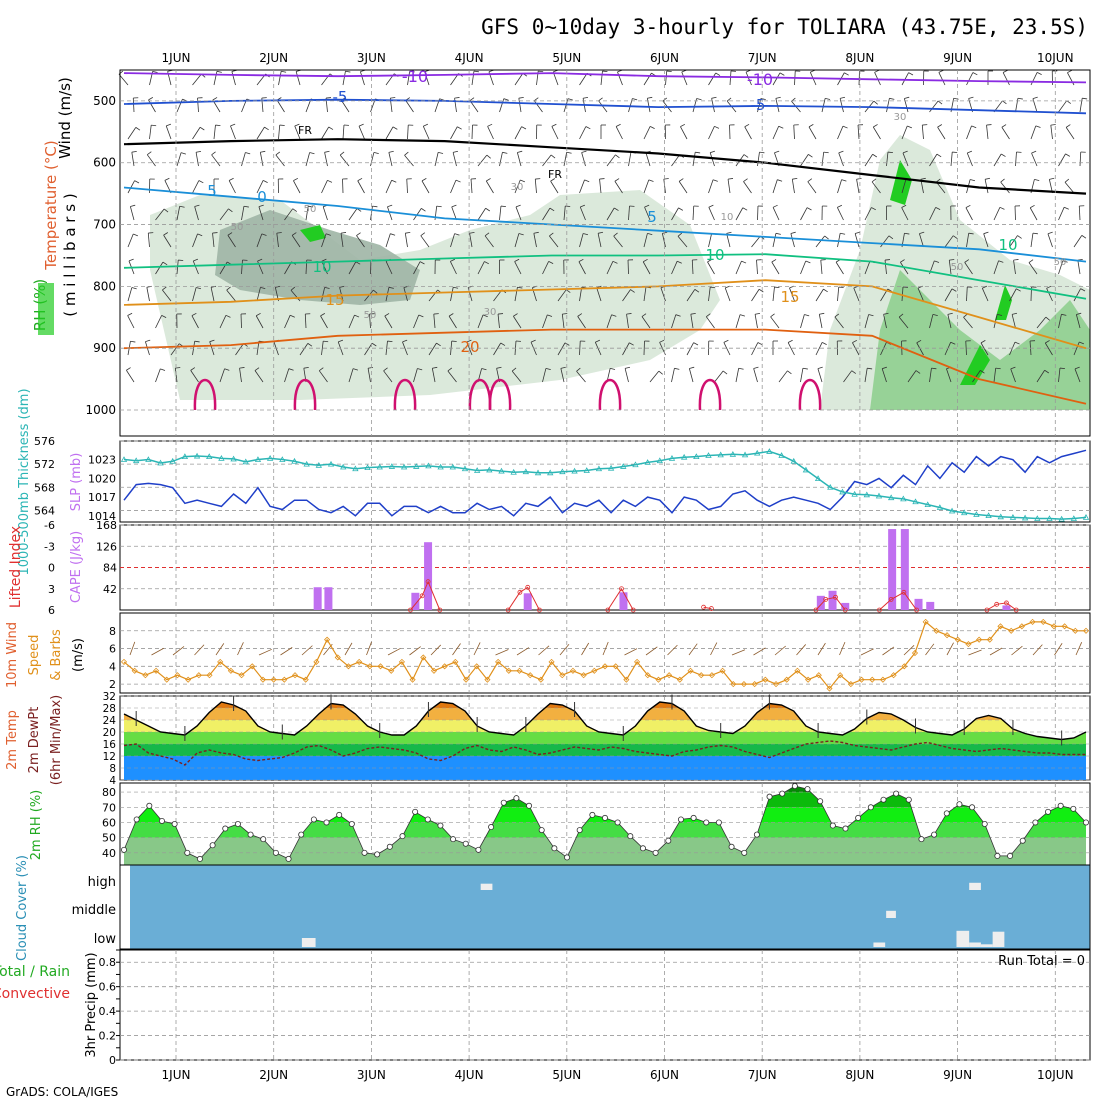 This screenshot has width=1100, height=1100. Describe the element at coordinates (664, 1075) in the screenshot. I see `bottom-day-label: 6JUN` at that location.